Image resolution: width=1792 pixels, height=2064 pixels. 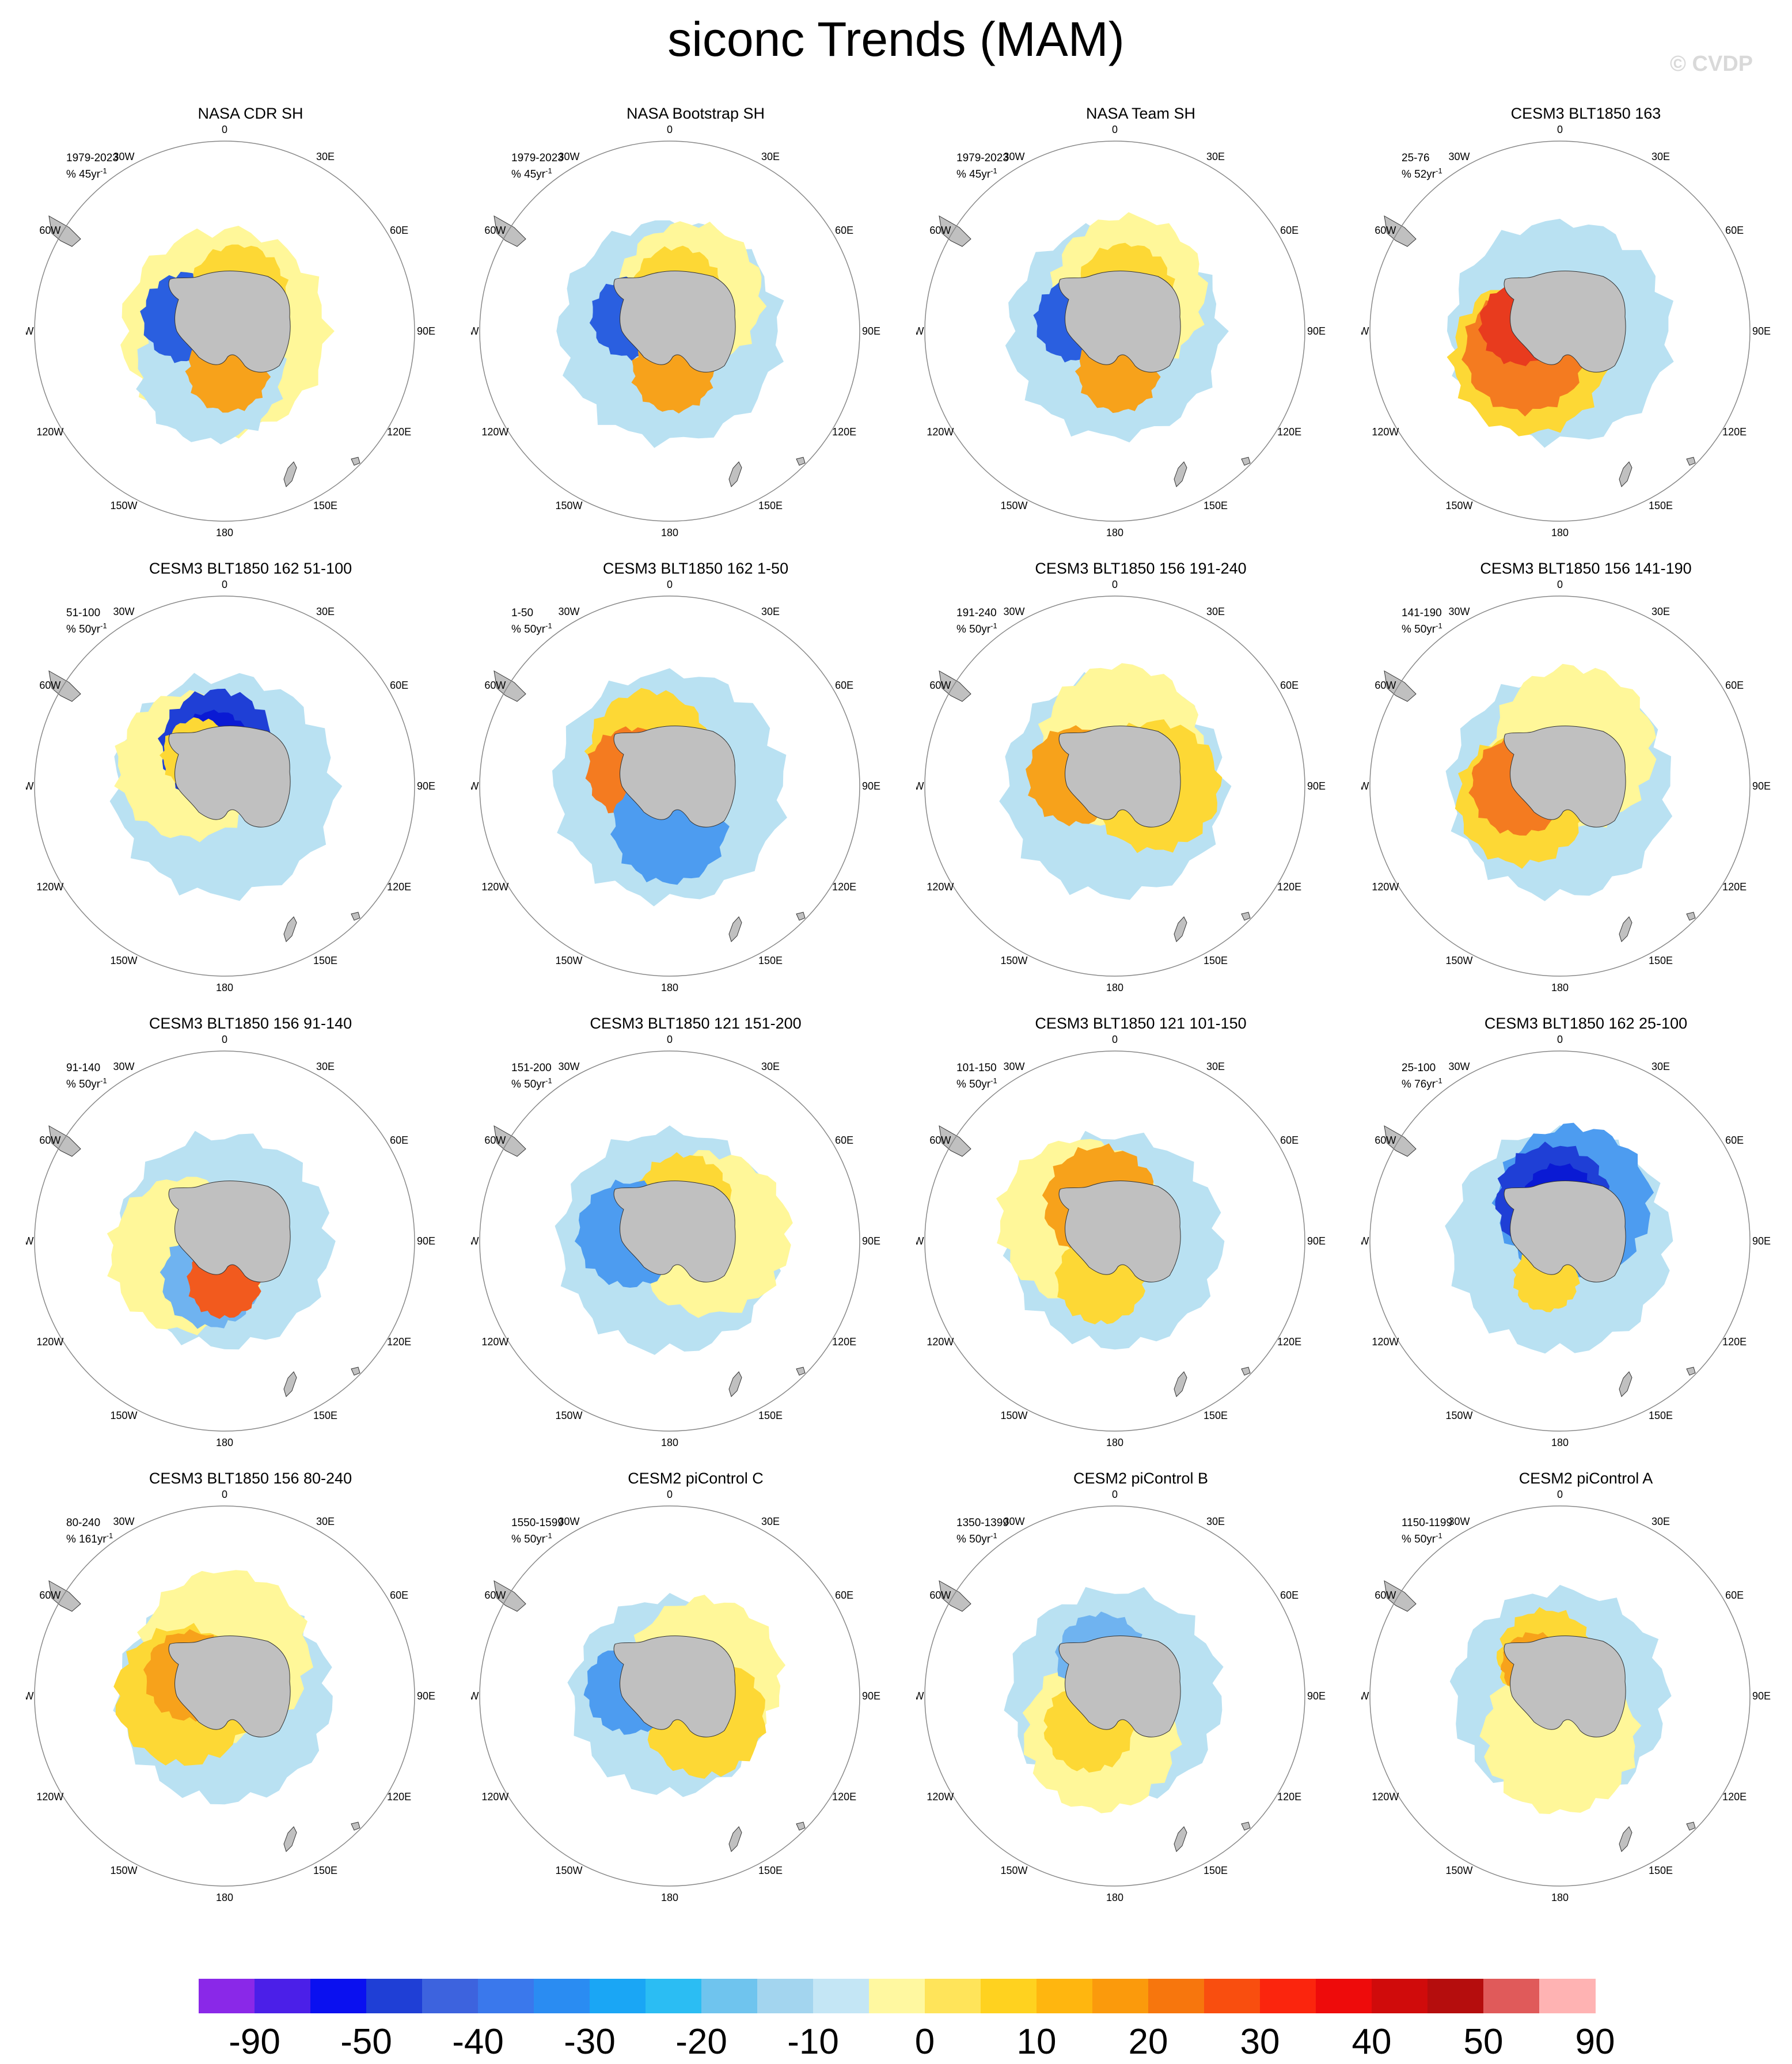 I want to click on units-text: % 50yr, so click(x=83, y=629).